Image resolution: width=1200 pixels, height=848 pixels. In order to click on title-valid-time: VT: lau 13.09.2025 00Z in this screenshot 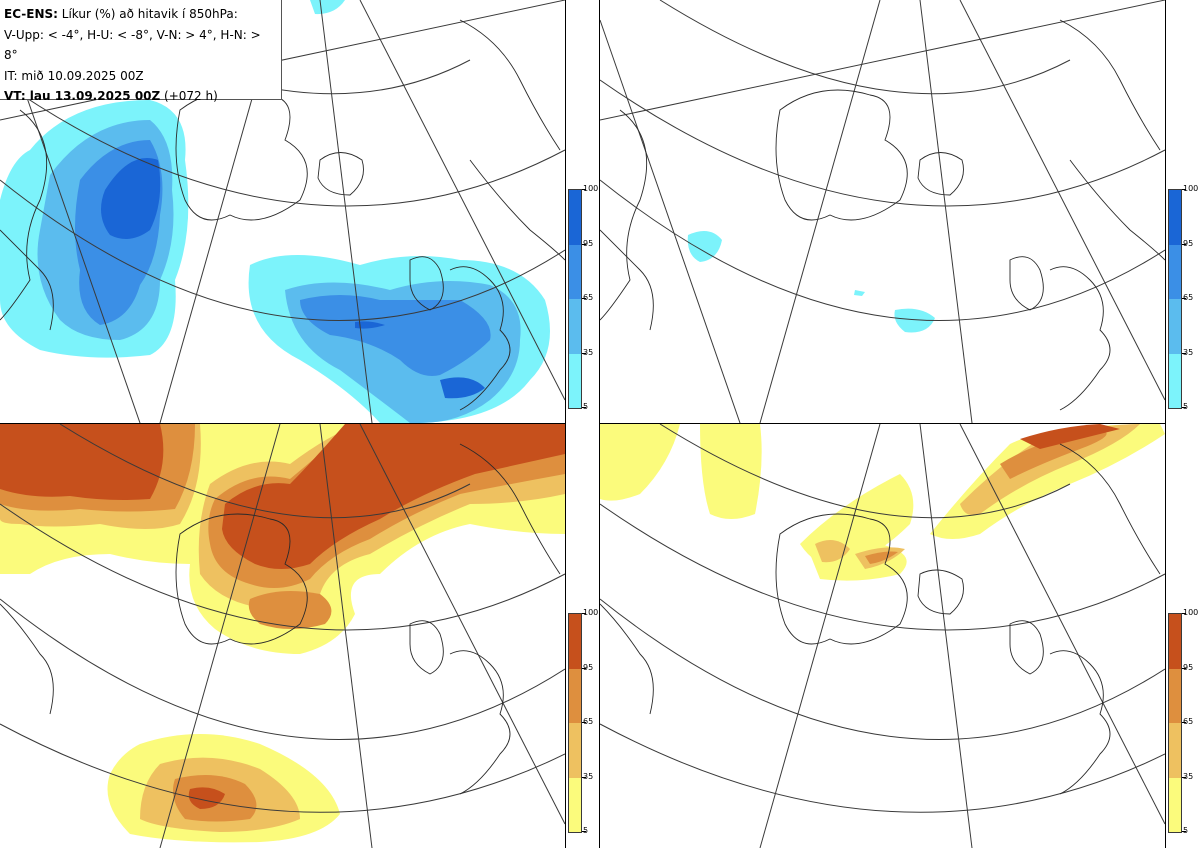, I will do `click(82, 96)`.